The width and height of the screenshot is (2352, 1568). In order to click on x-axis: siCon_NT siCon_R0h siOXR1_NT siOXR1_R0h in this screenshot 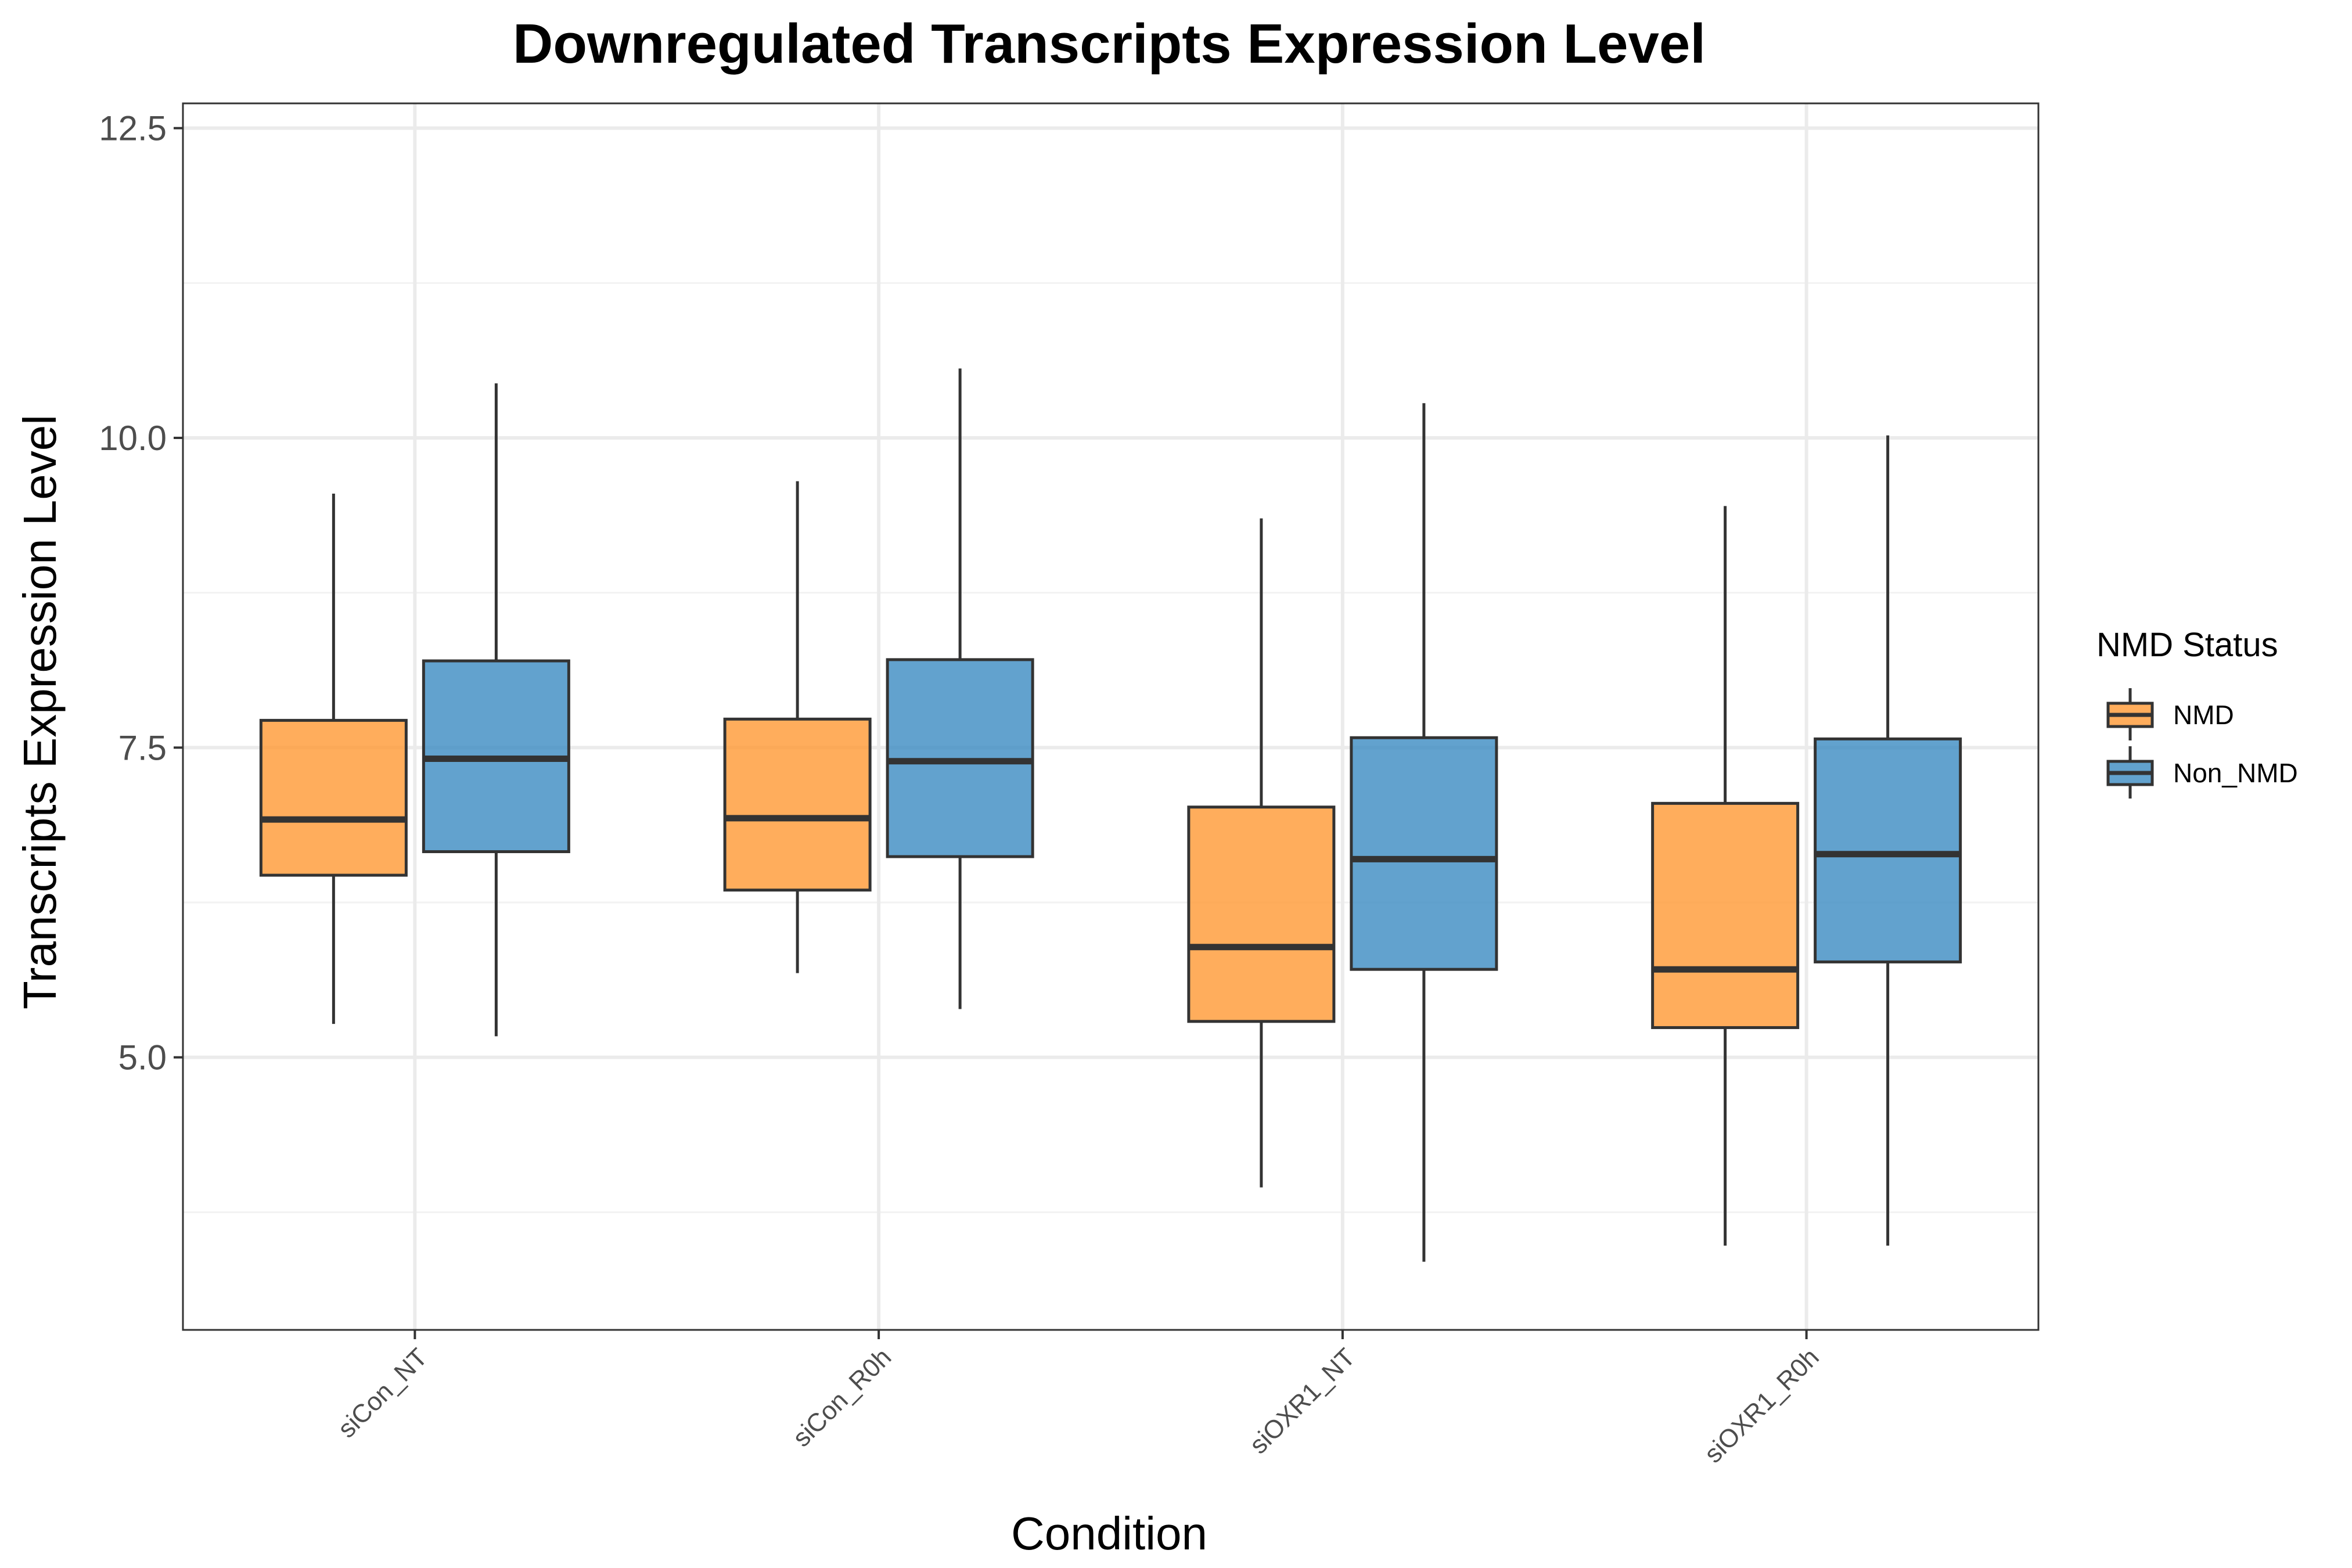, I will do `click(1078, 1399)`.